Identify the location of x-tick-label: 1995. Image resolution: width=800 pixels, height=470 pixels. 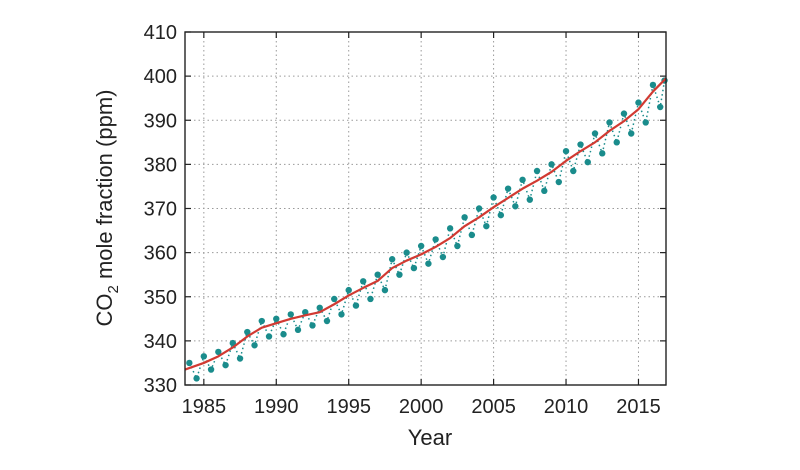
(348, 407).